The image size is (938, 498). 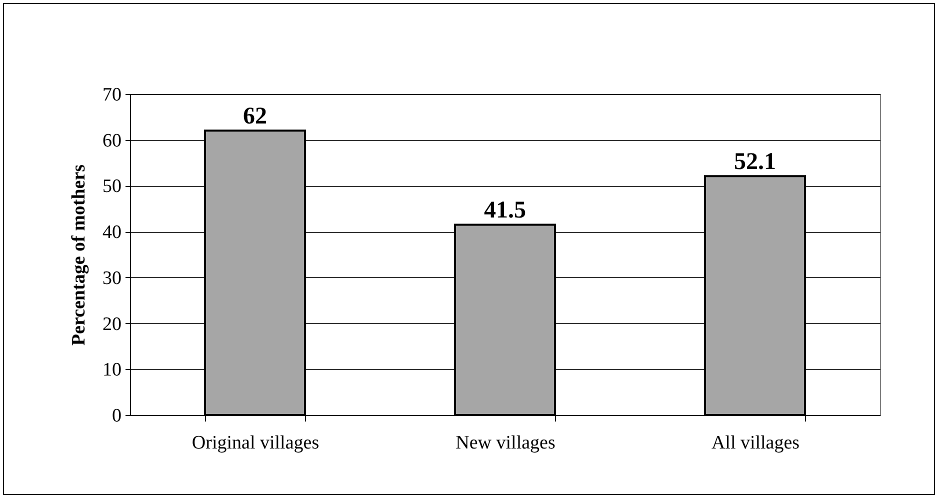 What do you see at coordinates (112, 233) in the screenshot?
I see `y-tick-label: 40` at bounding box center [112, 233].